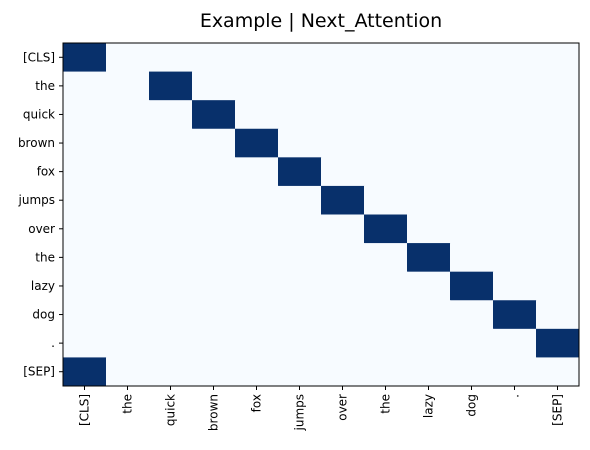 This screenshot has width=590, height=450. What do you see at coordinates (429, 286) in the screenshot?
I see `heatmap-cell-r8-c8` at bounding box center [429, 286].